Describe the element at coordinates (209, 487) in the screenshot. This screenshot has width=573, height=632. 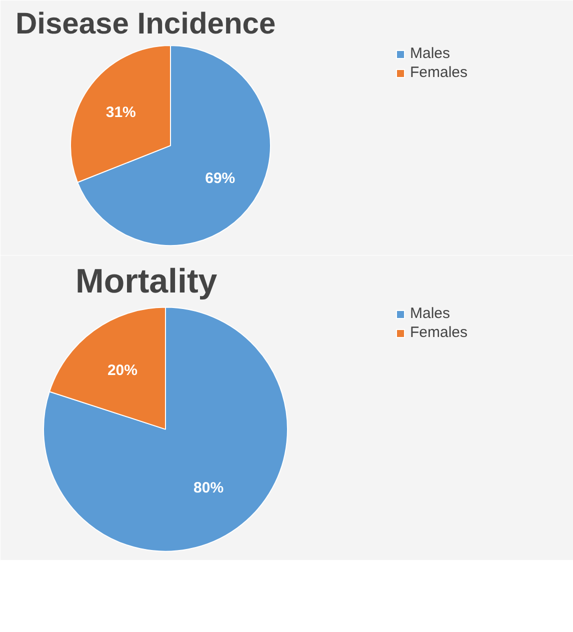
I see `data-label: 80%` at that location.